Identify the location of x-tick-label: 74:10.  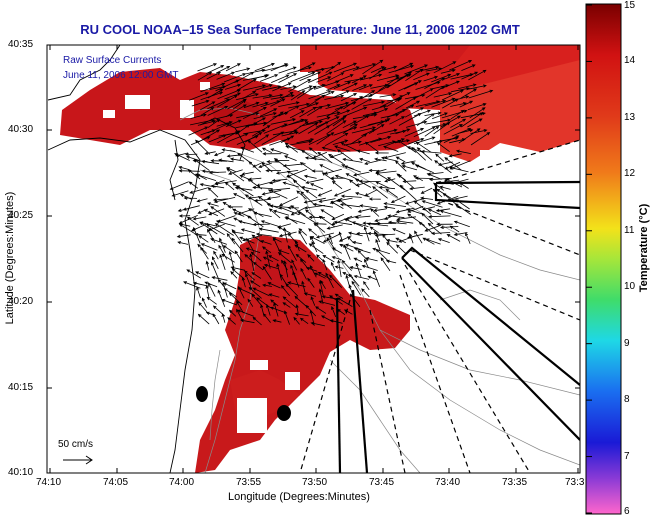
(49, 482).